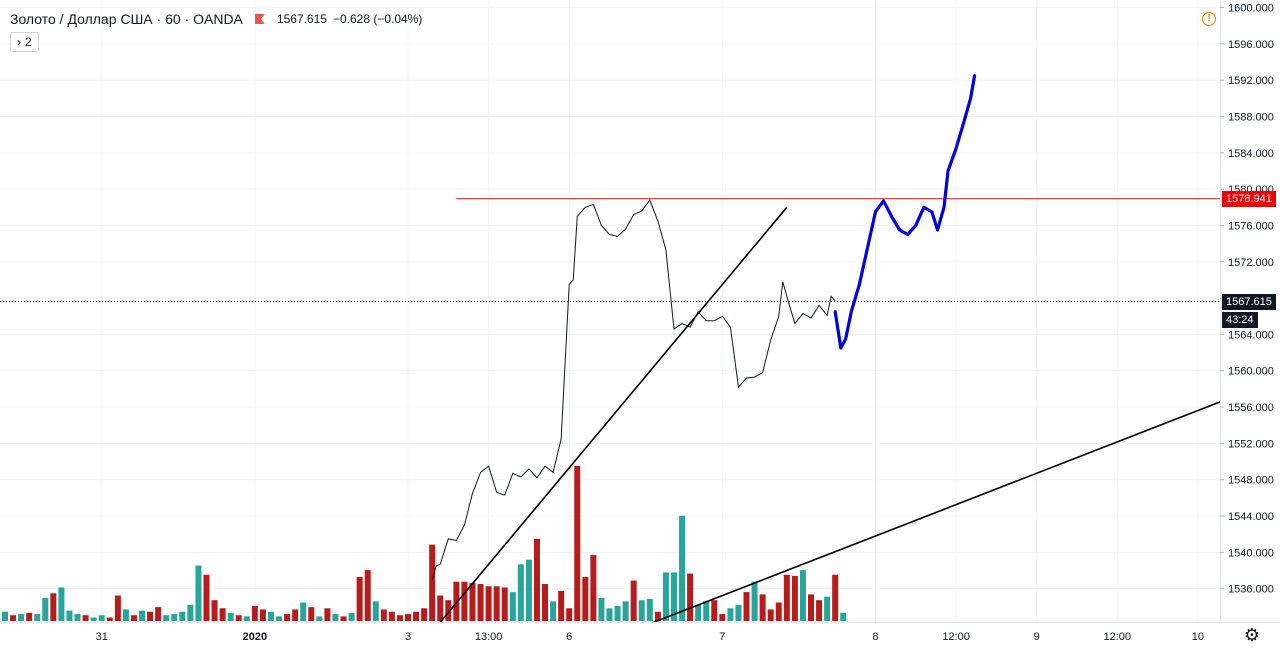 This screenshot has width=1280, height=650. Describe the element at coordinates (1251, 118) in the screenshot. I see `price-tick-label: 1588.000` at that location.